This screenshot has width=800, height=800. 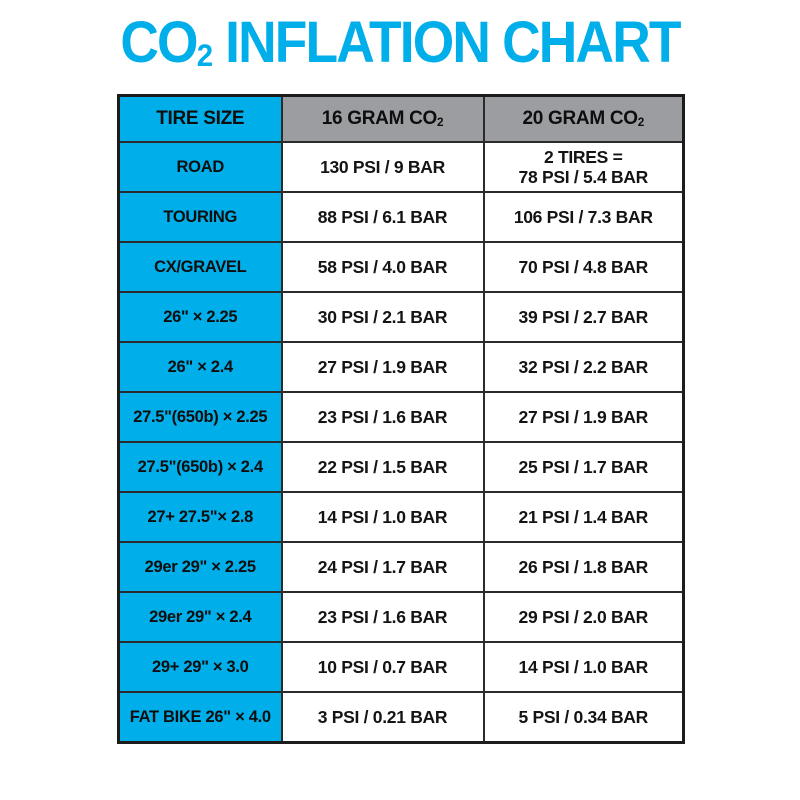 I want to click on psi-20g-cell: 70 PSI / 4.8 BAR, so click(x=583, y=267).